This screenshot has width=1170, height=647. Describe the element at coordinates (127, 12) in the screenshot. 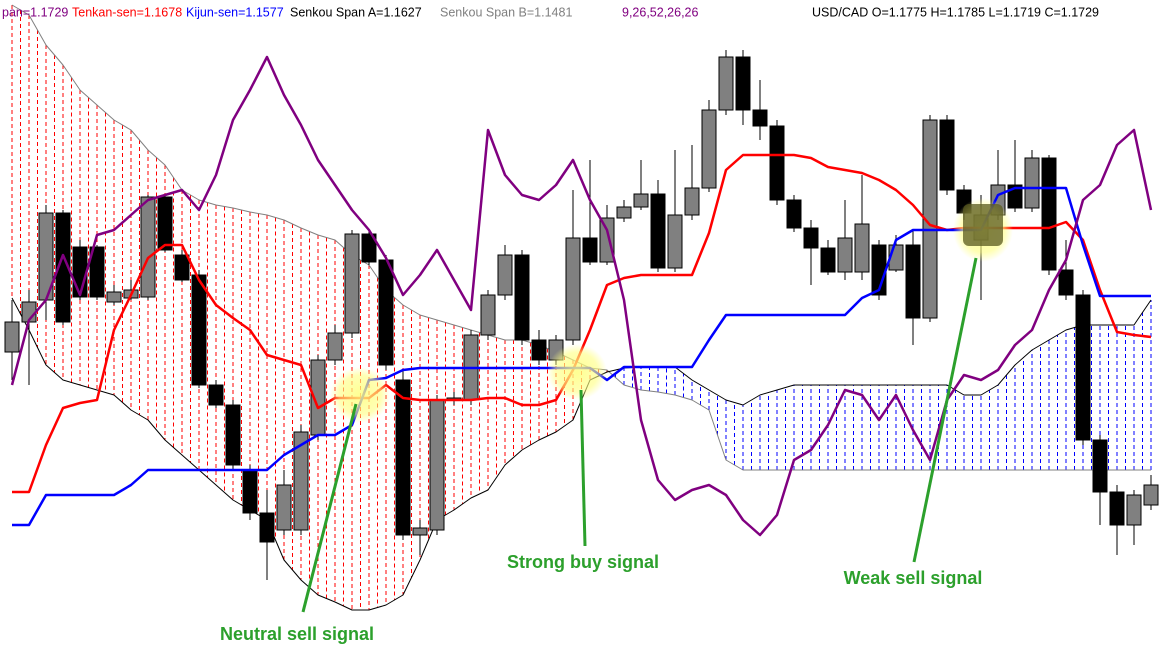

I see `header-text: Tenkan-sen=1.1678` at that location.